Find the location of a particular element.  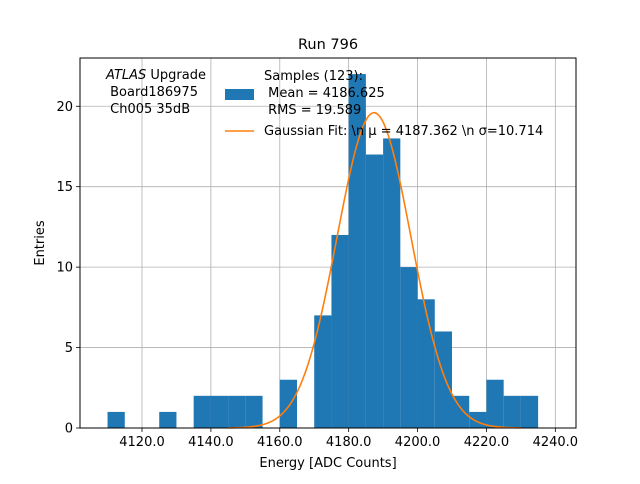

legend-hist-line-1: Samples (123): is located at coordinates (313, 76).